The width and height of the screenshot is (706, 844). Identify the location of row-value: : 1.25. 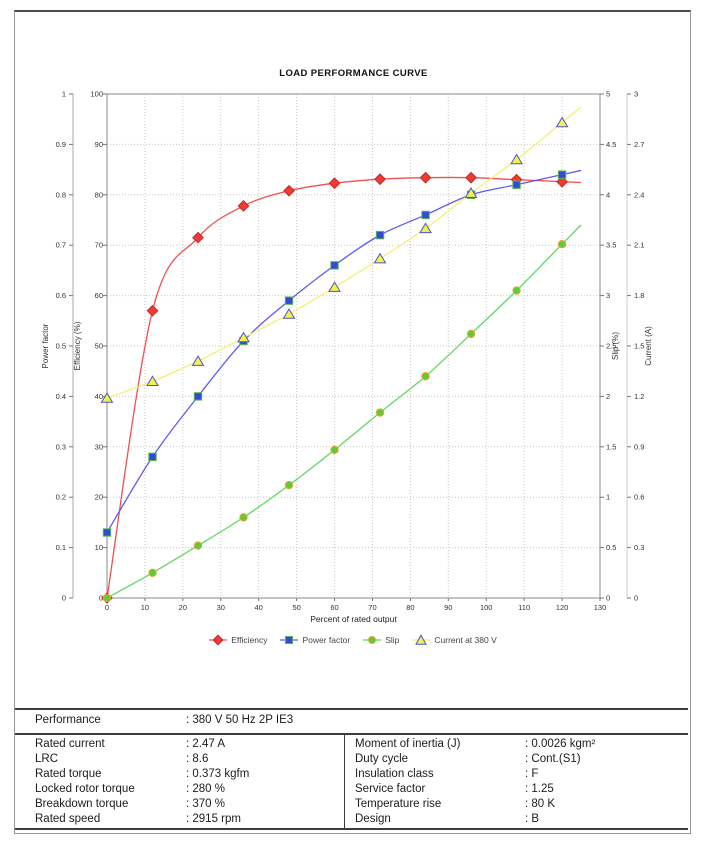
(539, 789).